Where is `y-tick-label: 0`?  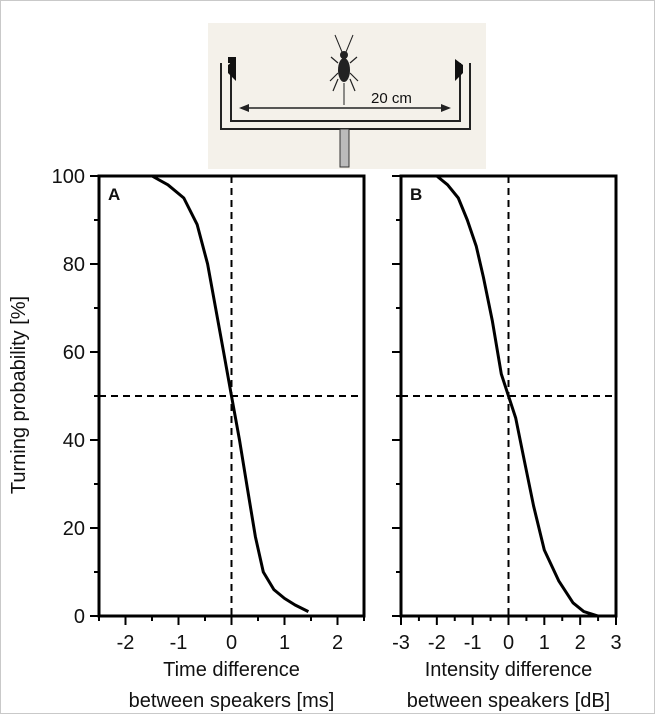
y-tick-label: 0 is located at coordinates (79, 617).